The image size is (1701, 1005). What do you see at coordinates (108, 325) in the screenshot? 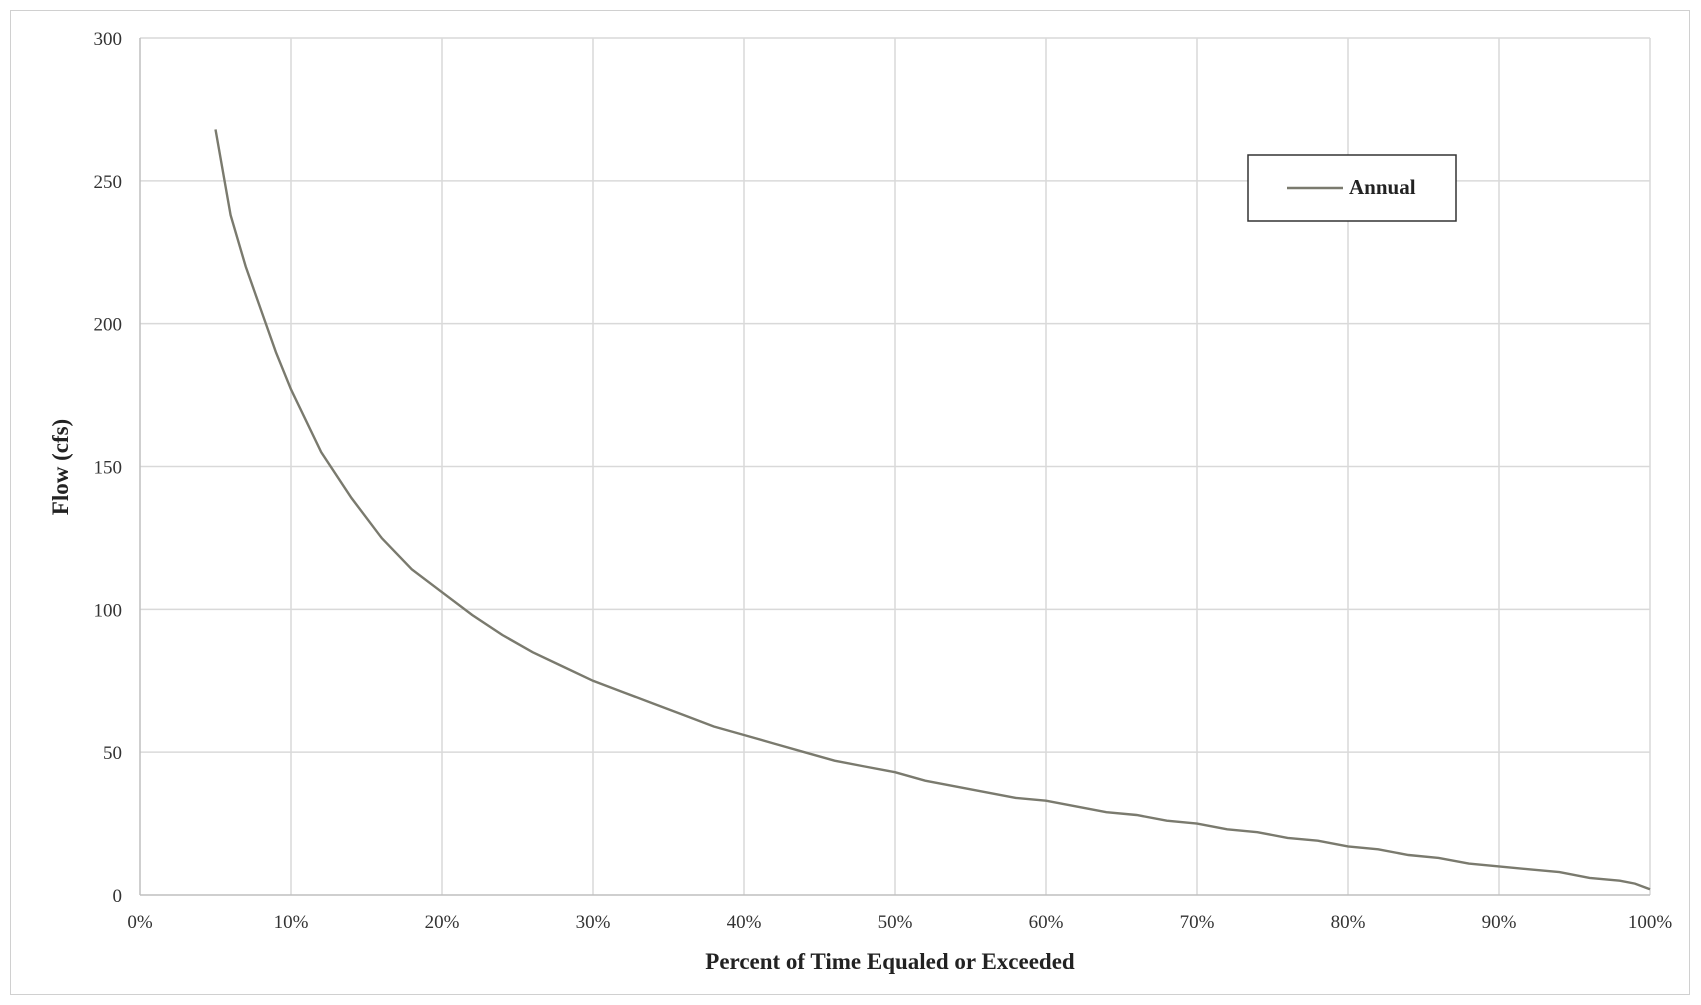
I see `y-tick-label: 200` at bounding box center [108, 325].